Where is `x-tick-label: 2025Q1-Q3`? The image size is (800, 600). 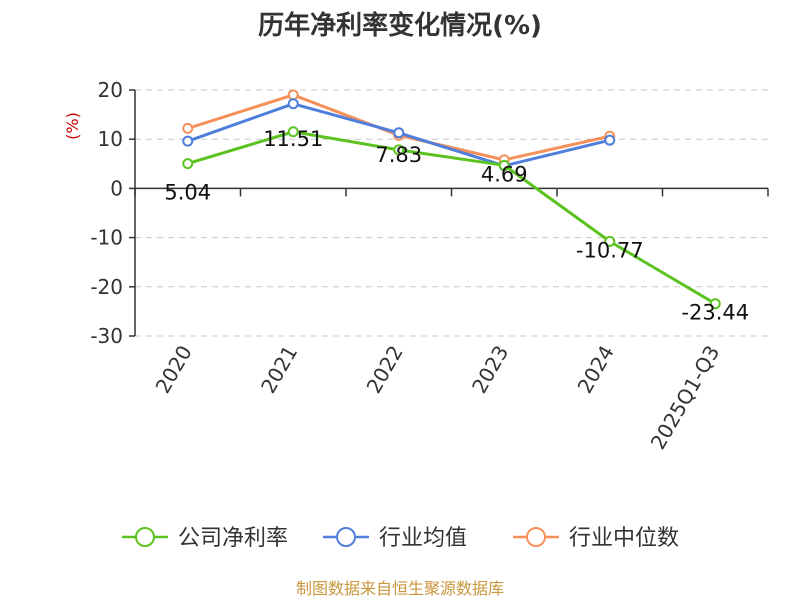 x-tick-label: 2025Q1-Q3 is located at coordinates (685, 397).